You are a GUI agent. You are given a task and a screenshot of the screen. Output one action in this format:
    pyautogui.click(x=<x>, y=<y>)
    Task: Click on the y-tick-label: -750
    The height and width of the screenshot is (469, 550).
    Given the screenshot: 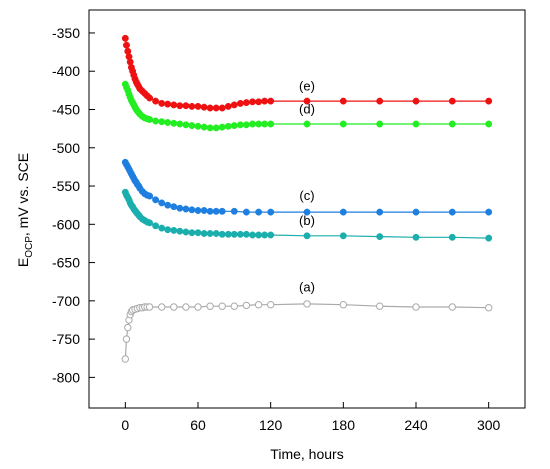 What is the action you would take?
    pyautogui.click(x=66, y=339)
    